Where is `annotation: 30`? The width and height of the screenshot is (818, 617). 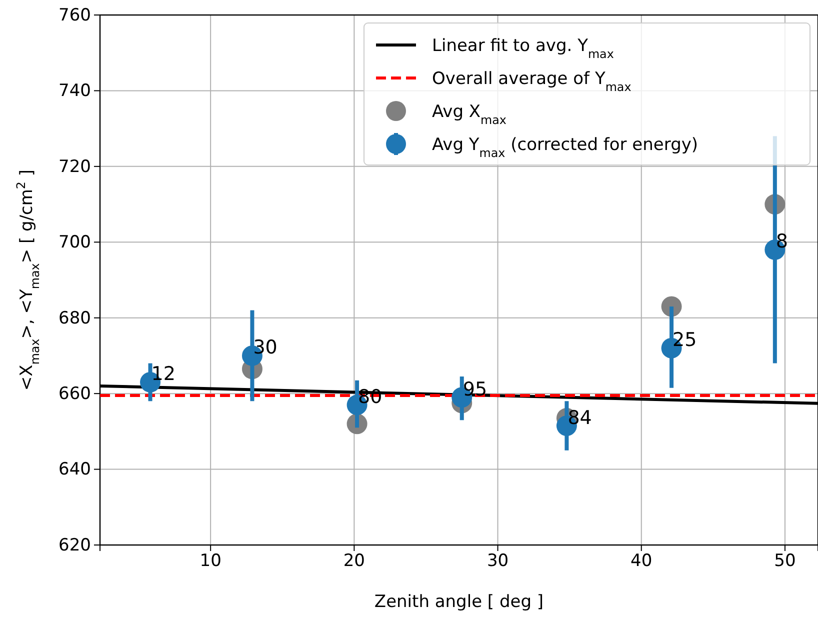 annotation: 30 is located at coordinates (265, 347).